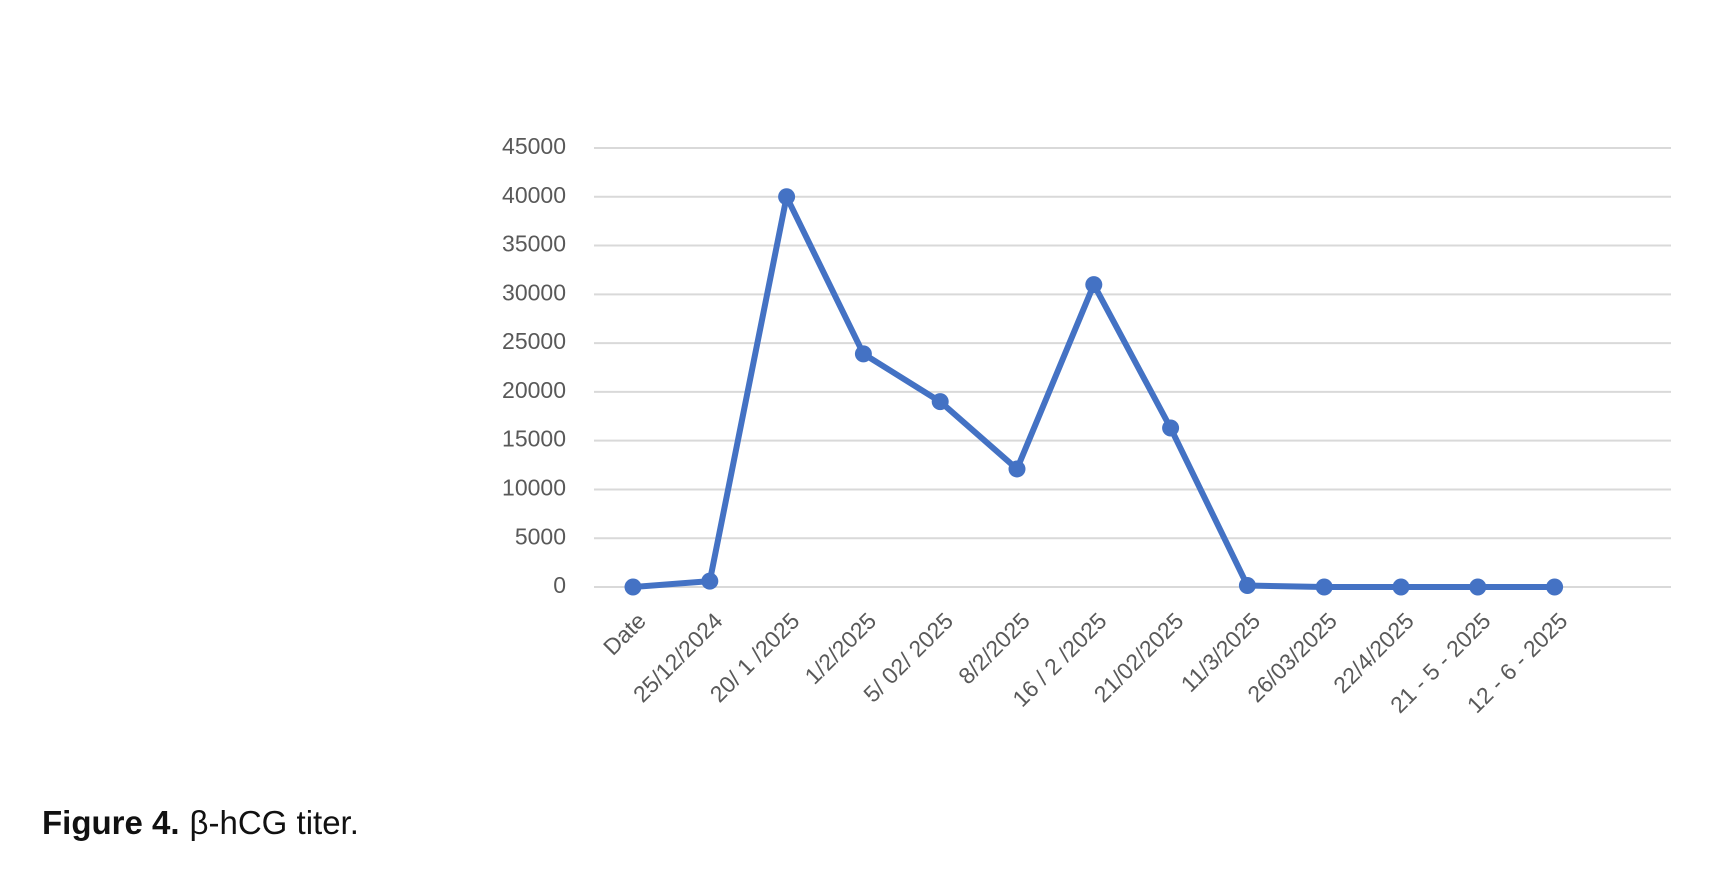 This screenshot has width=1732, height=873. I want to click on y-tick-label: 15000, so click(534, 439).